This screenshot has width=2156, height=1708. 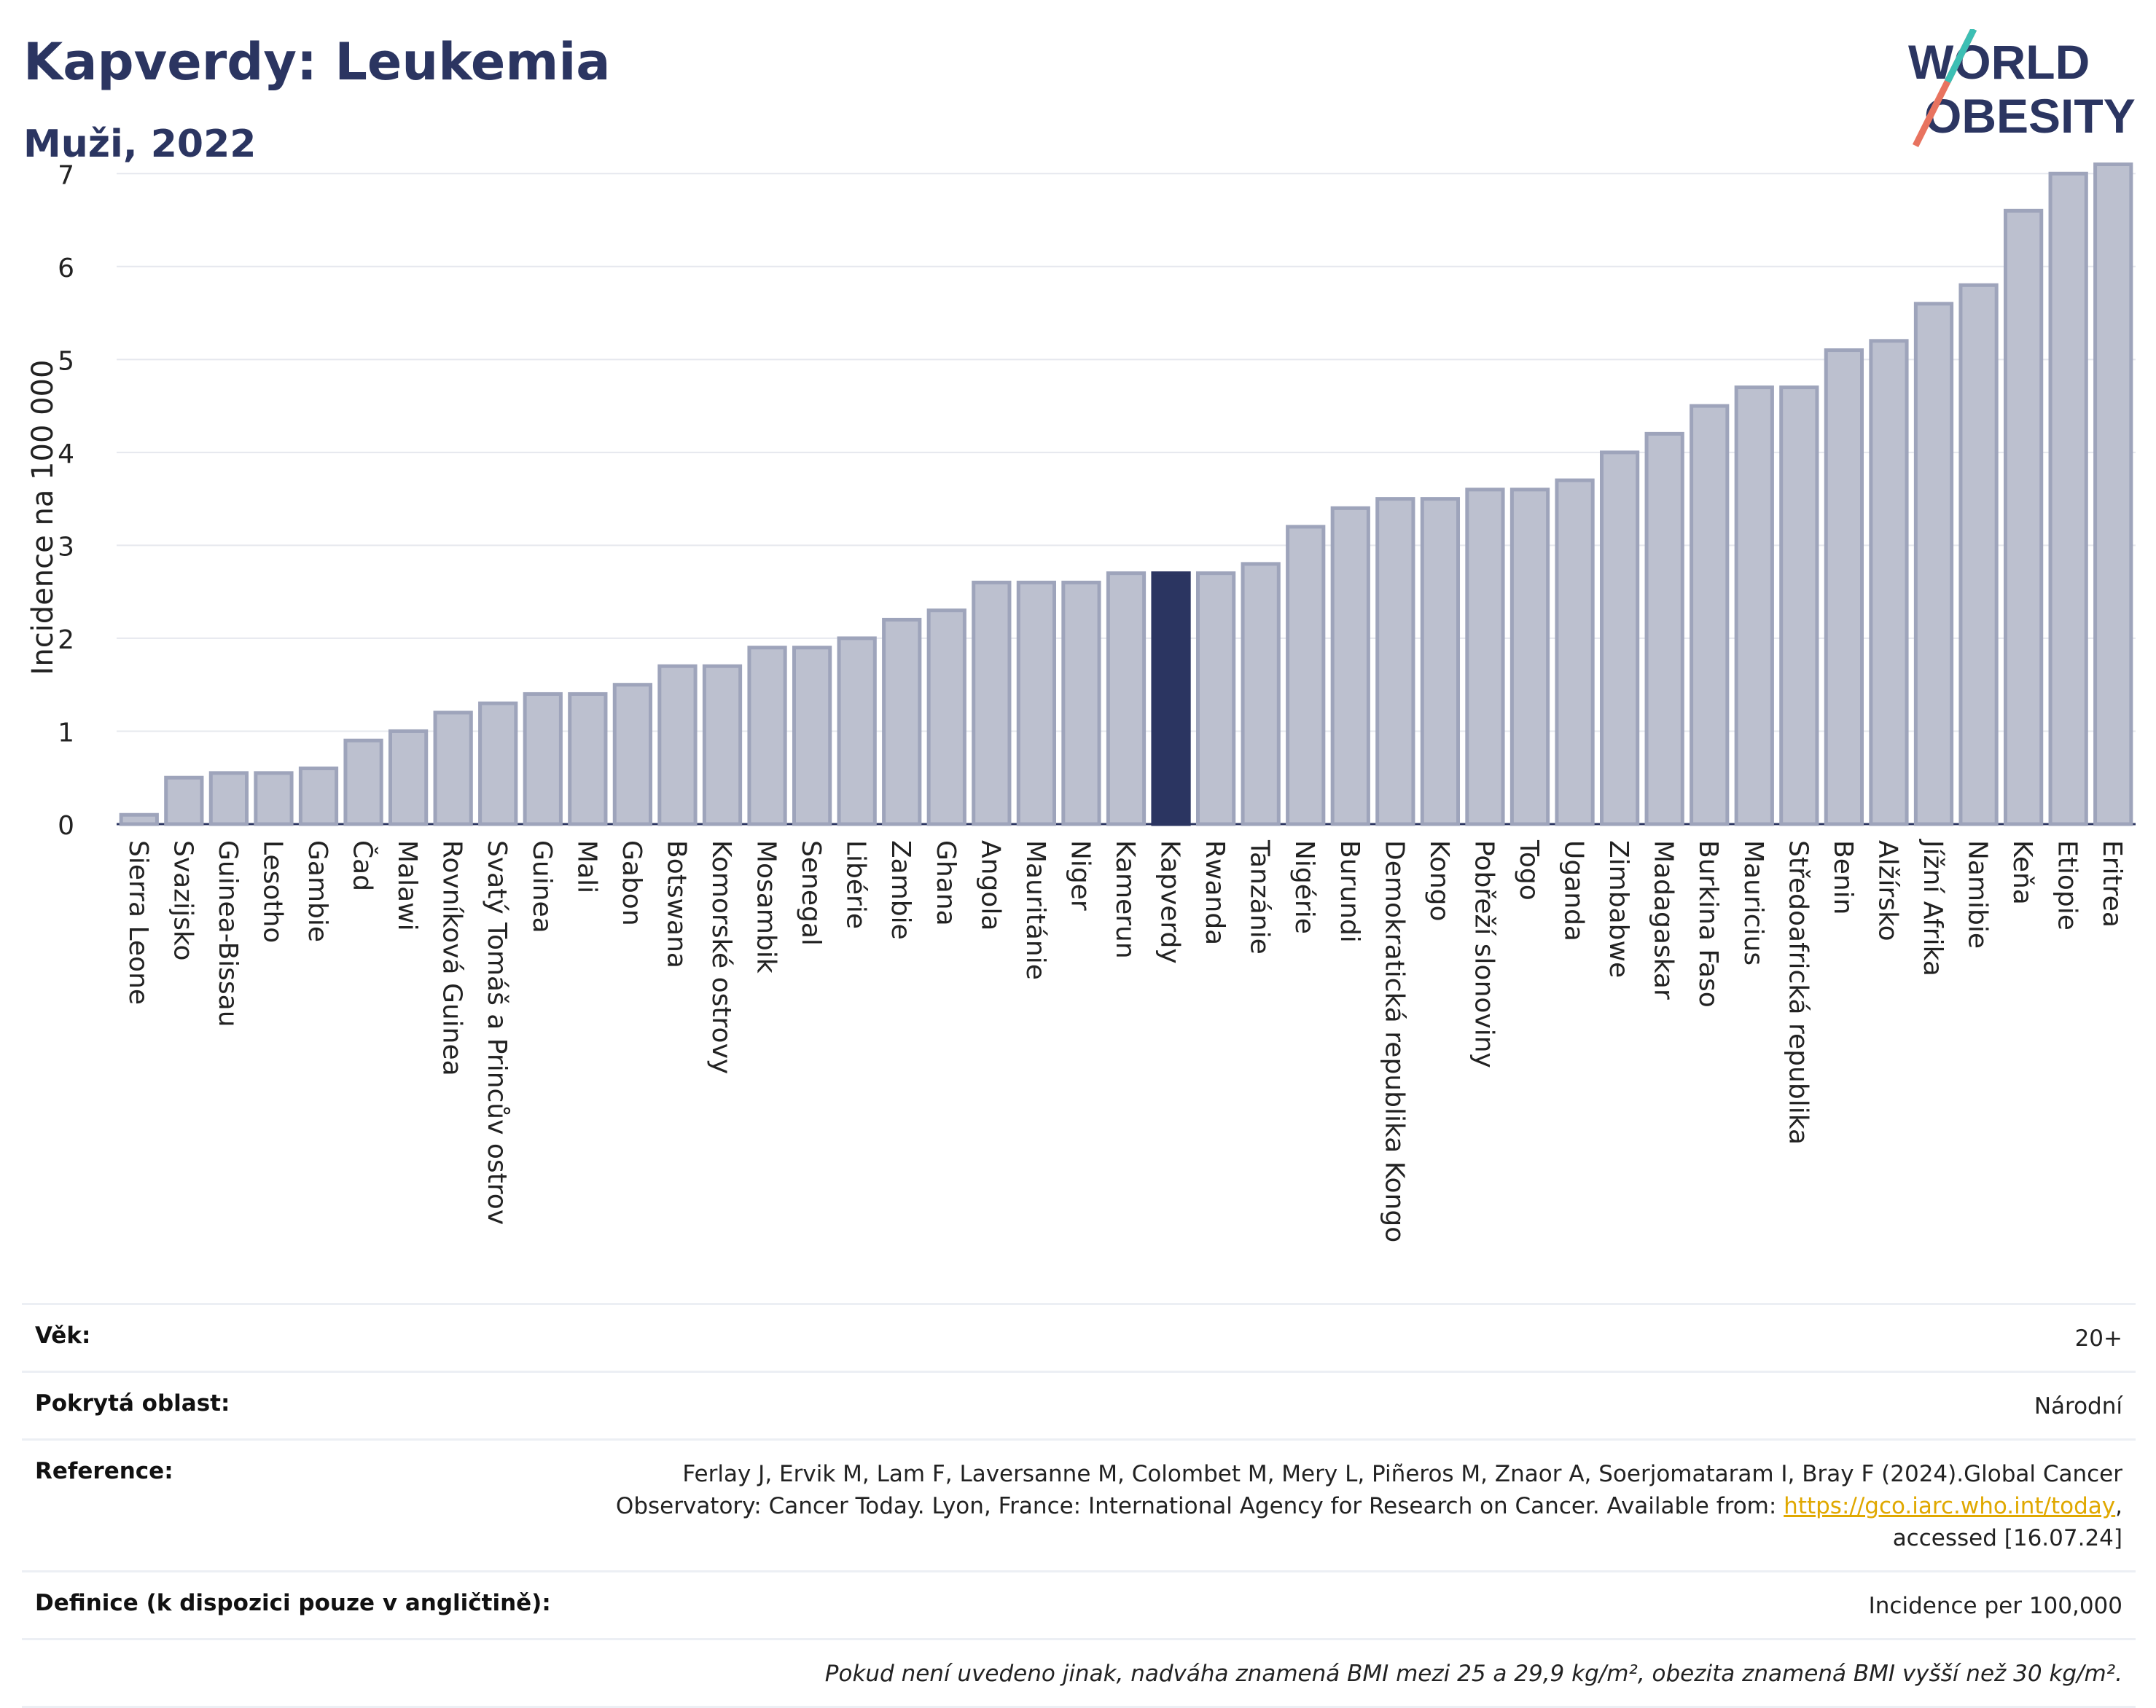 What do you see at coordinates (228, 933) in the screenshot?
I see `x-tick-label: Guinea-Bissau` at bounding box center [228, 933].